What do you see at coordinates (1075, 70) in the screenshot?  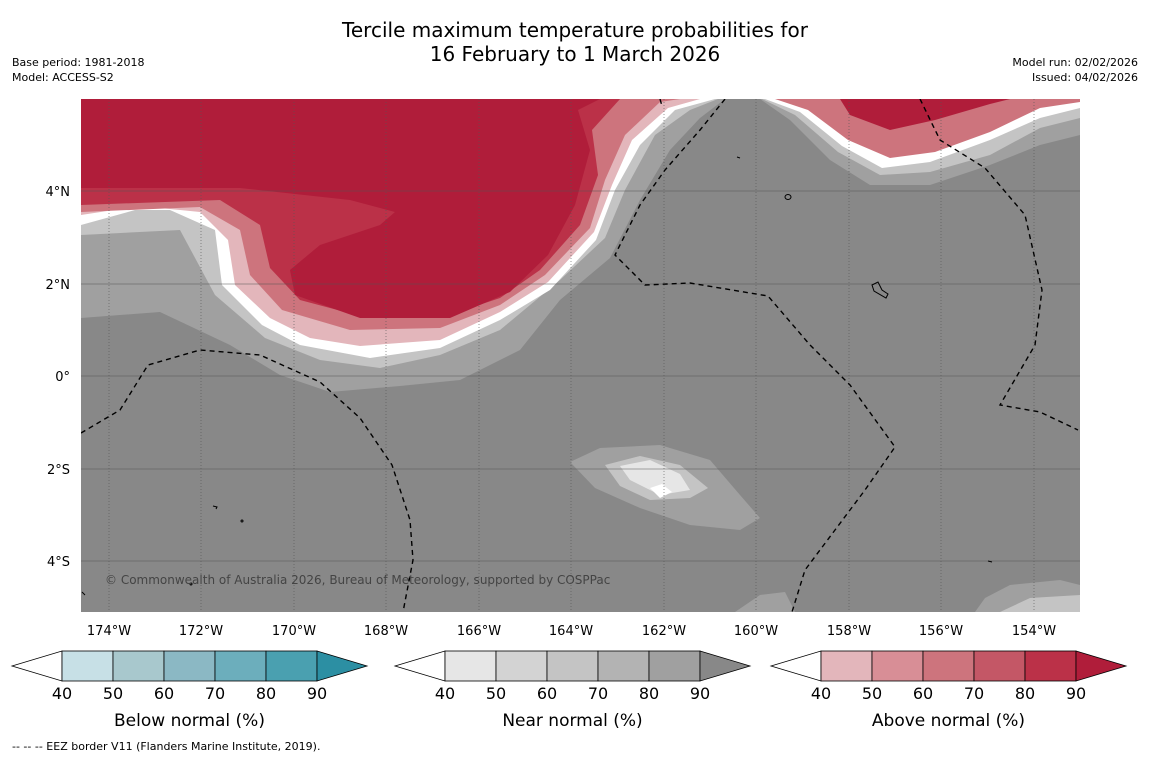 I see `meta-right: Model run: 02/02/2026 Issued: 04/02/2026` at bounding box center [1075, 70].